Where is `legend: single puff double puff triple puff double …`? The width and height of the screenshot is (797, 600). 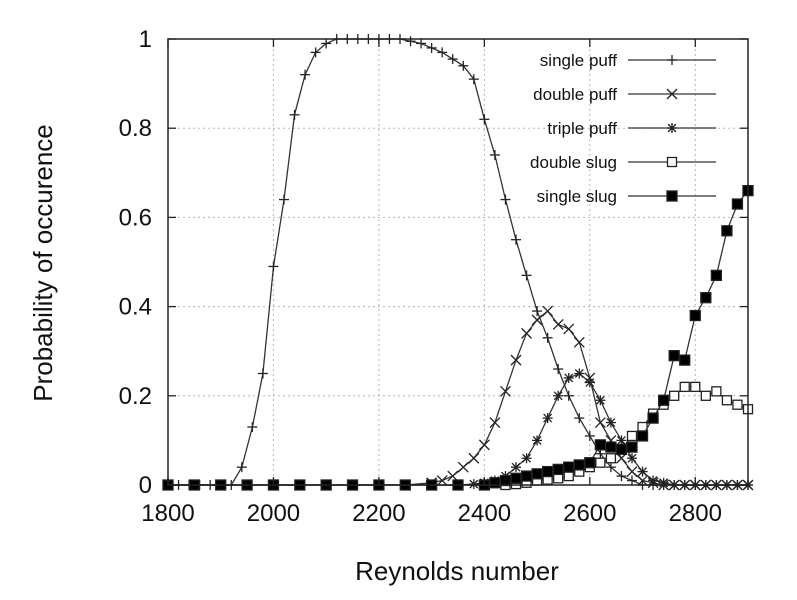 legend: single puff double puff triple puff double … is located at coordinates (623, 128).